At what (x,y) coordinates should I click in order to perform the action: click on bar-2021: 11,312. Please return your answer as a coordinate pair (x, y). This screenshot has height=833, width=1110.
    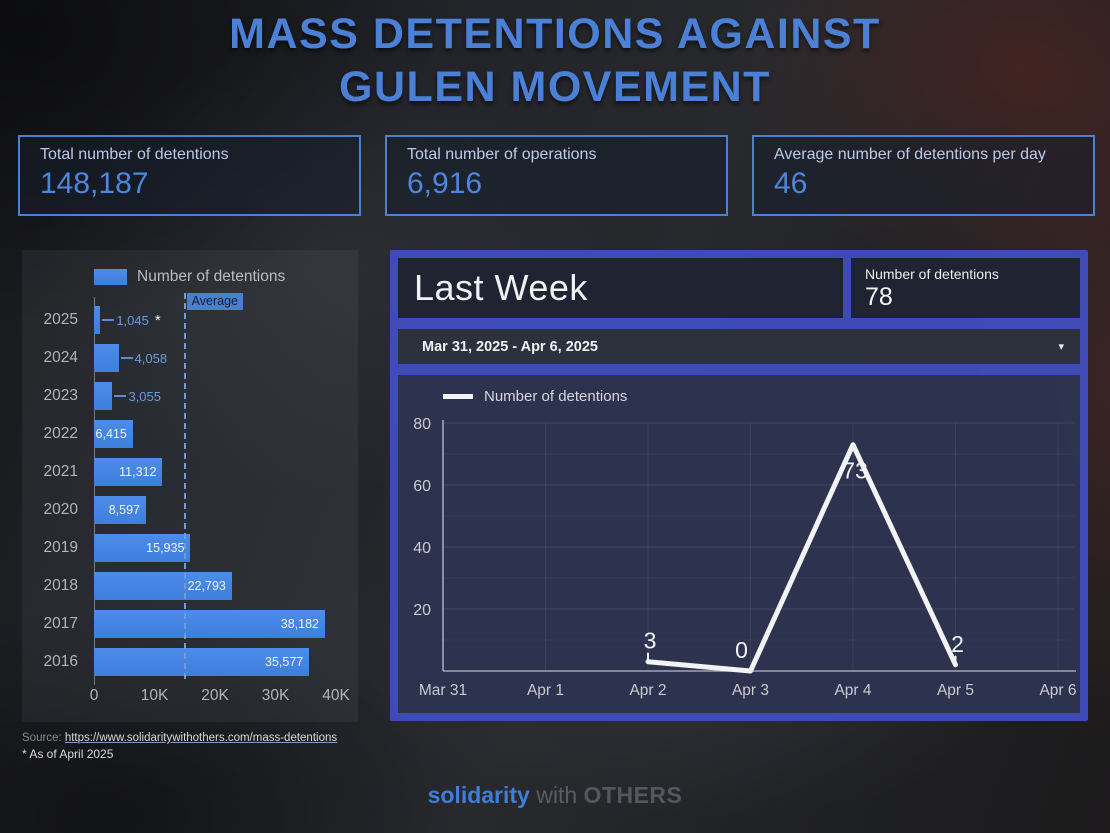
    Looking at the image, I should click on (128, 472).